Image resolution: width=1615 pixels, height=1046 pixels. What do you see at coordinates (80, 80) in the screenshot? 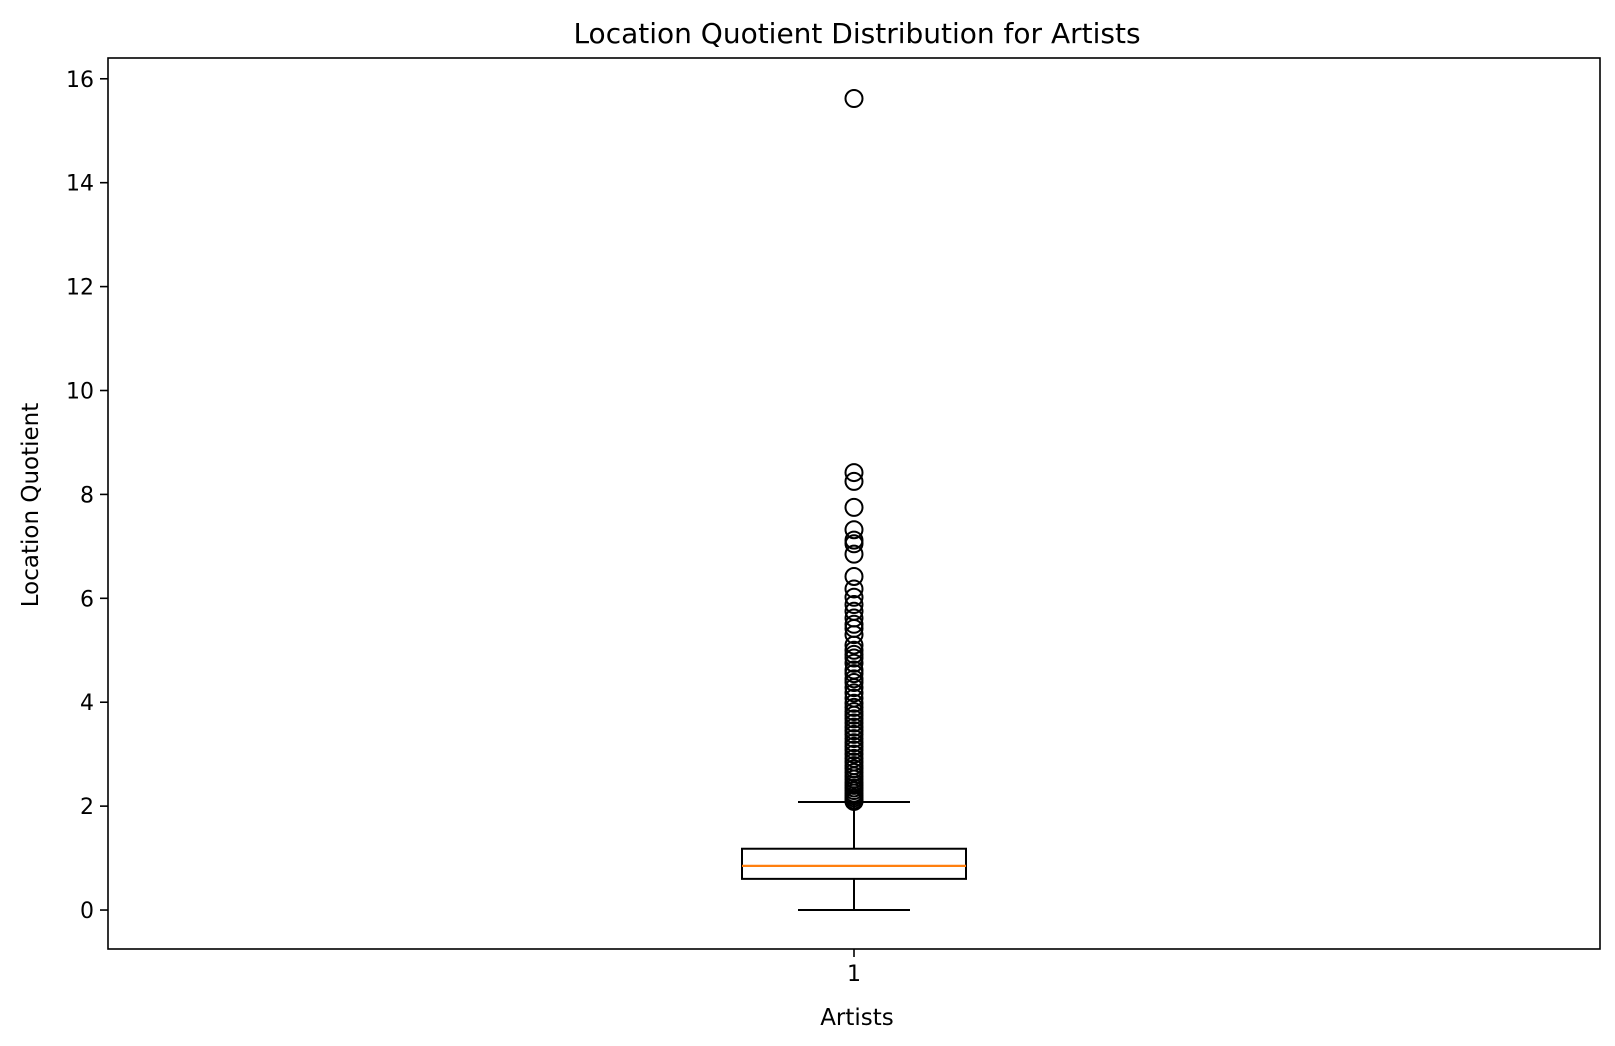
I see `y-tick-label: 16` at bounding box center [80, 80].